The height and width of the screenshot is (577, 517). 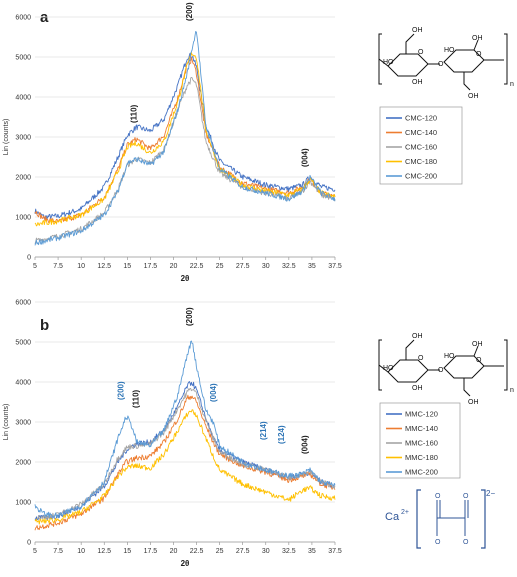 What do you see at coordinates (185, 278) in the screenshot?
I see `panel-a-x-axis-label: 2θ` at bounding box center [185, 278].